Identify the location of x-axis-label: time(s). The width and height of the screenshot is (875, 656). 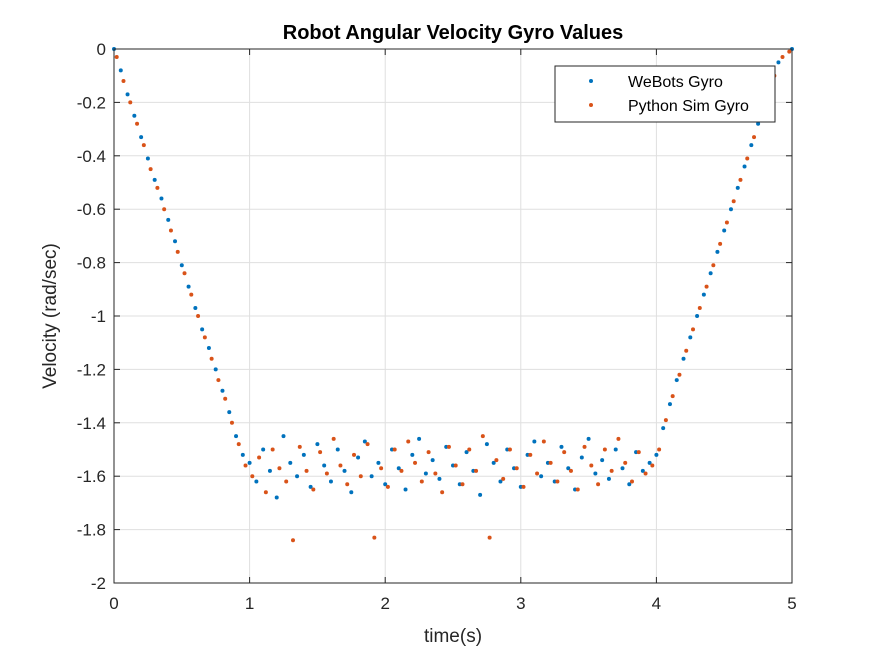
(453, 636).